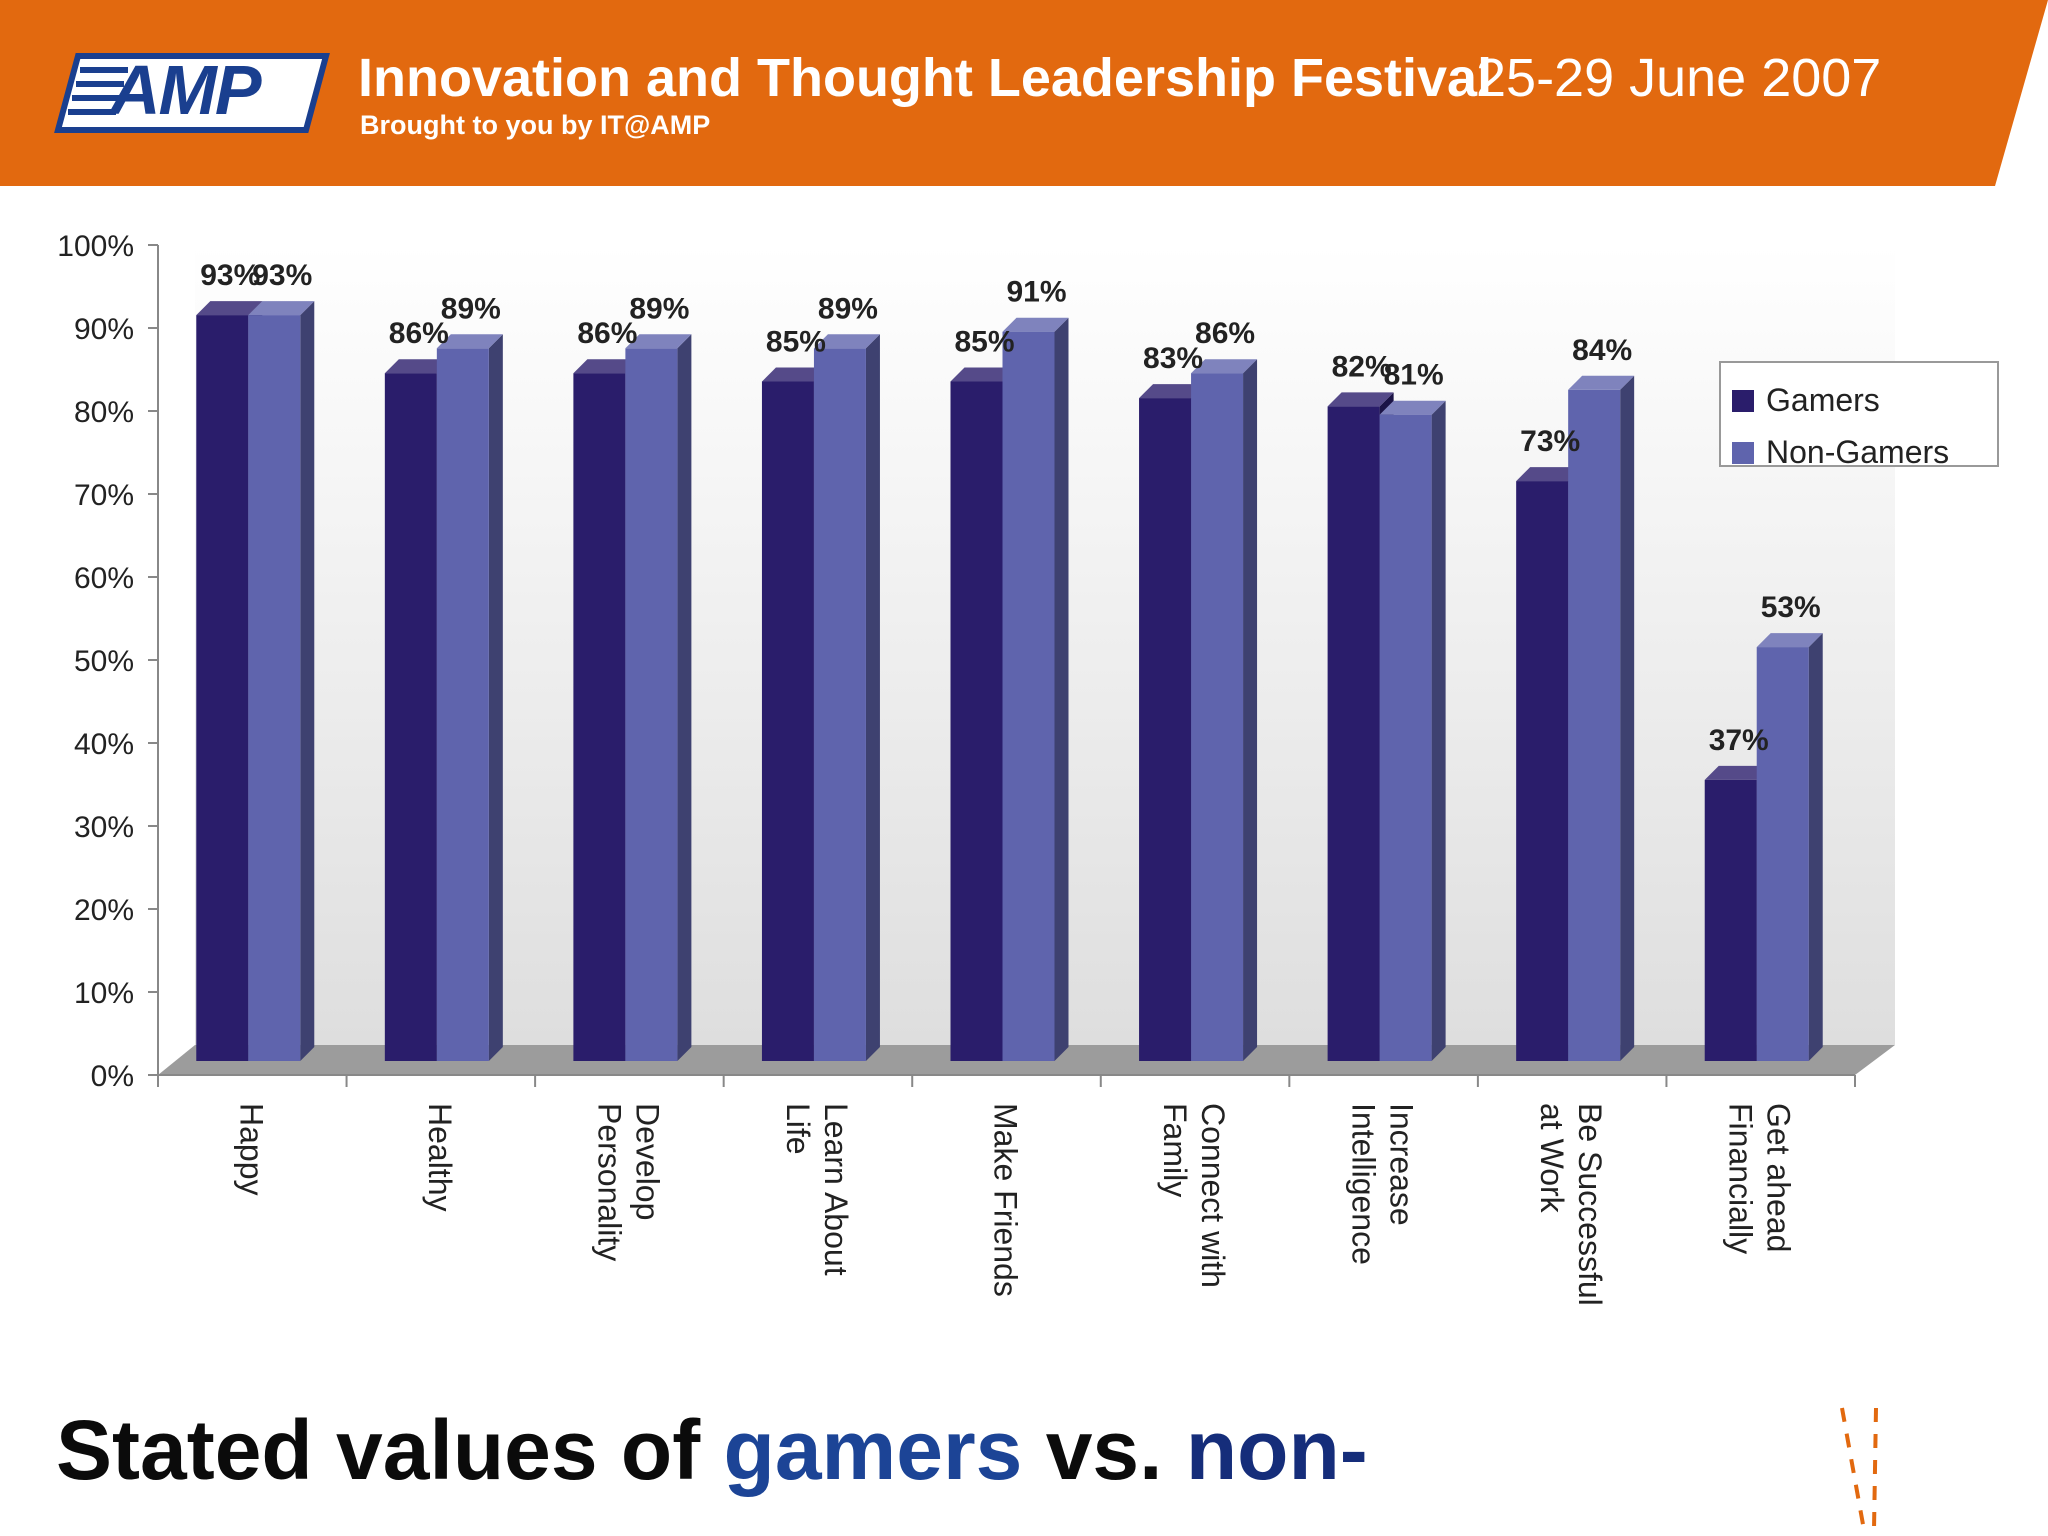 Image resolution: width=2048 pixels, height=1536 pixels. I want to click on y-tick-label: 40%, so click(104, 744).